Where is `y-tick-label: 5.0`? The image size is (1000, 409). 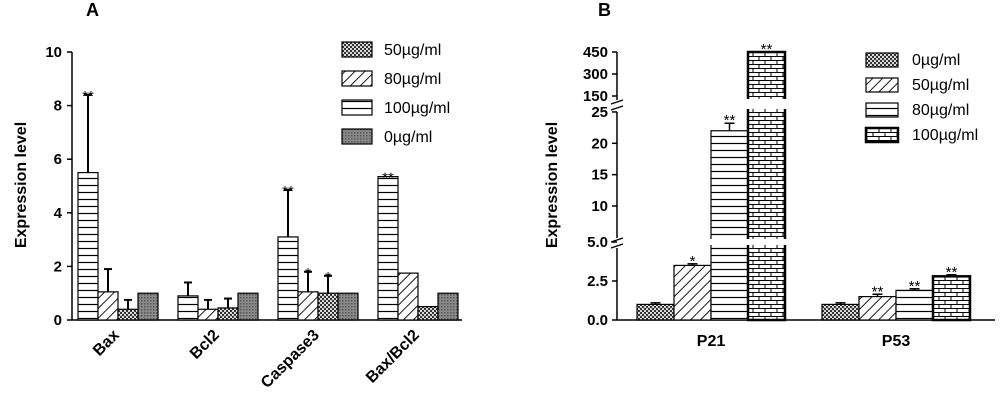
y-tick-label: 5.0 is located at coordinates (597, 242).